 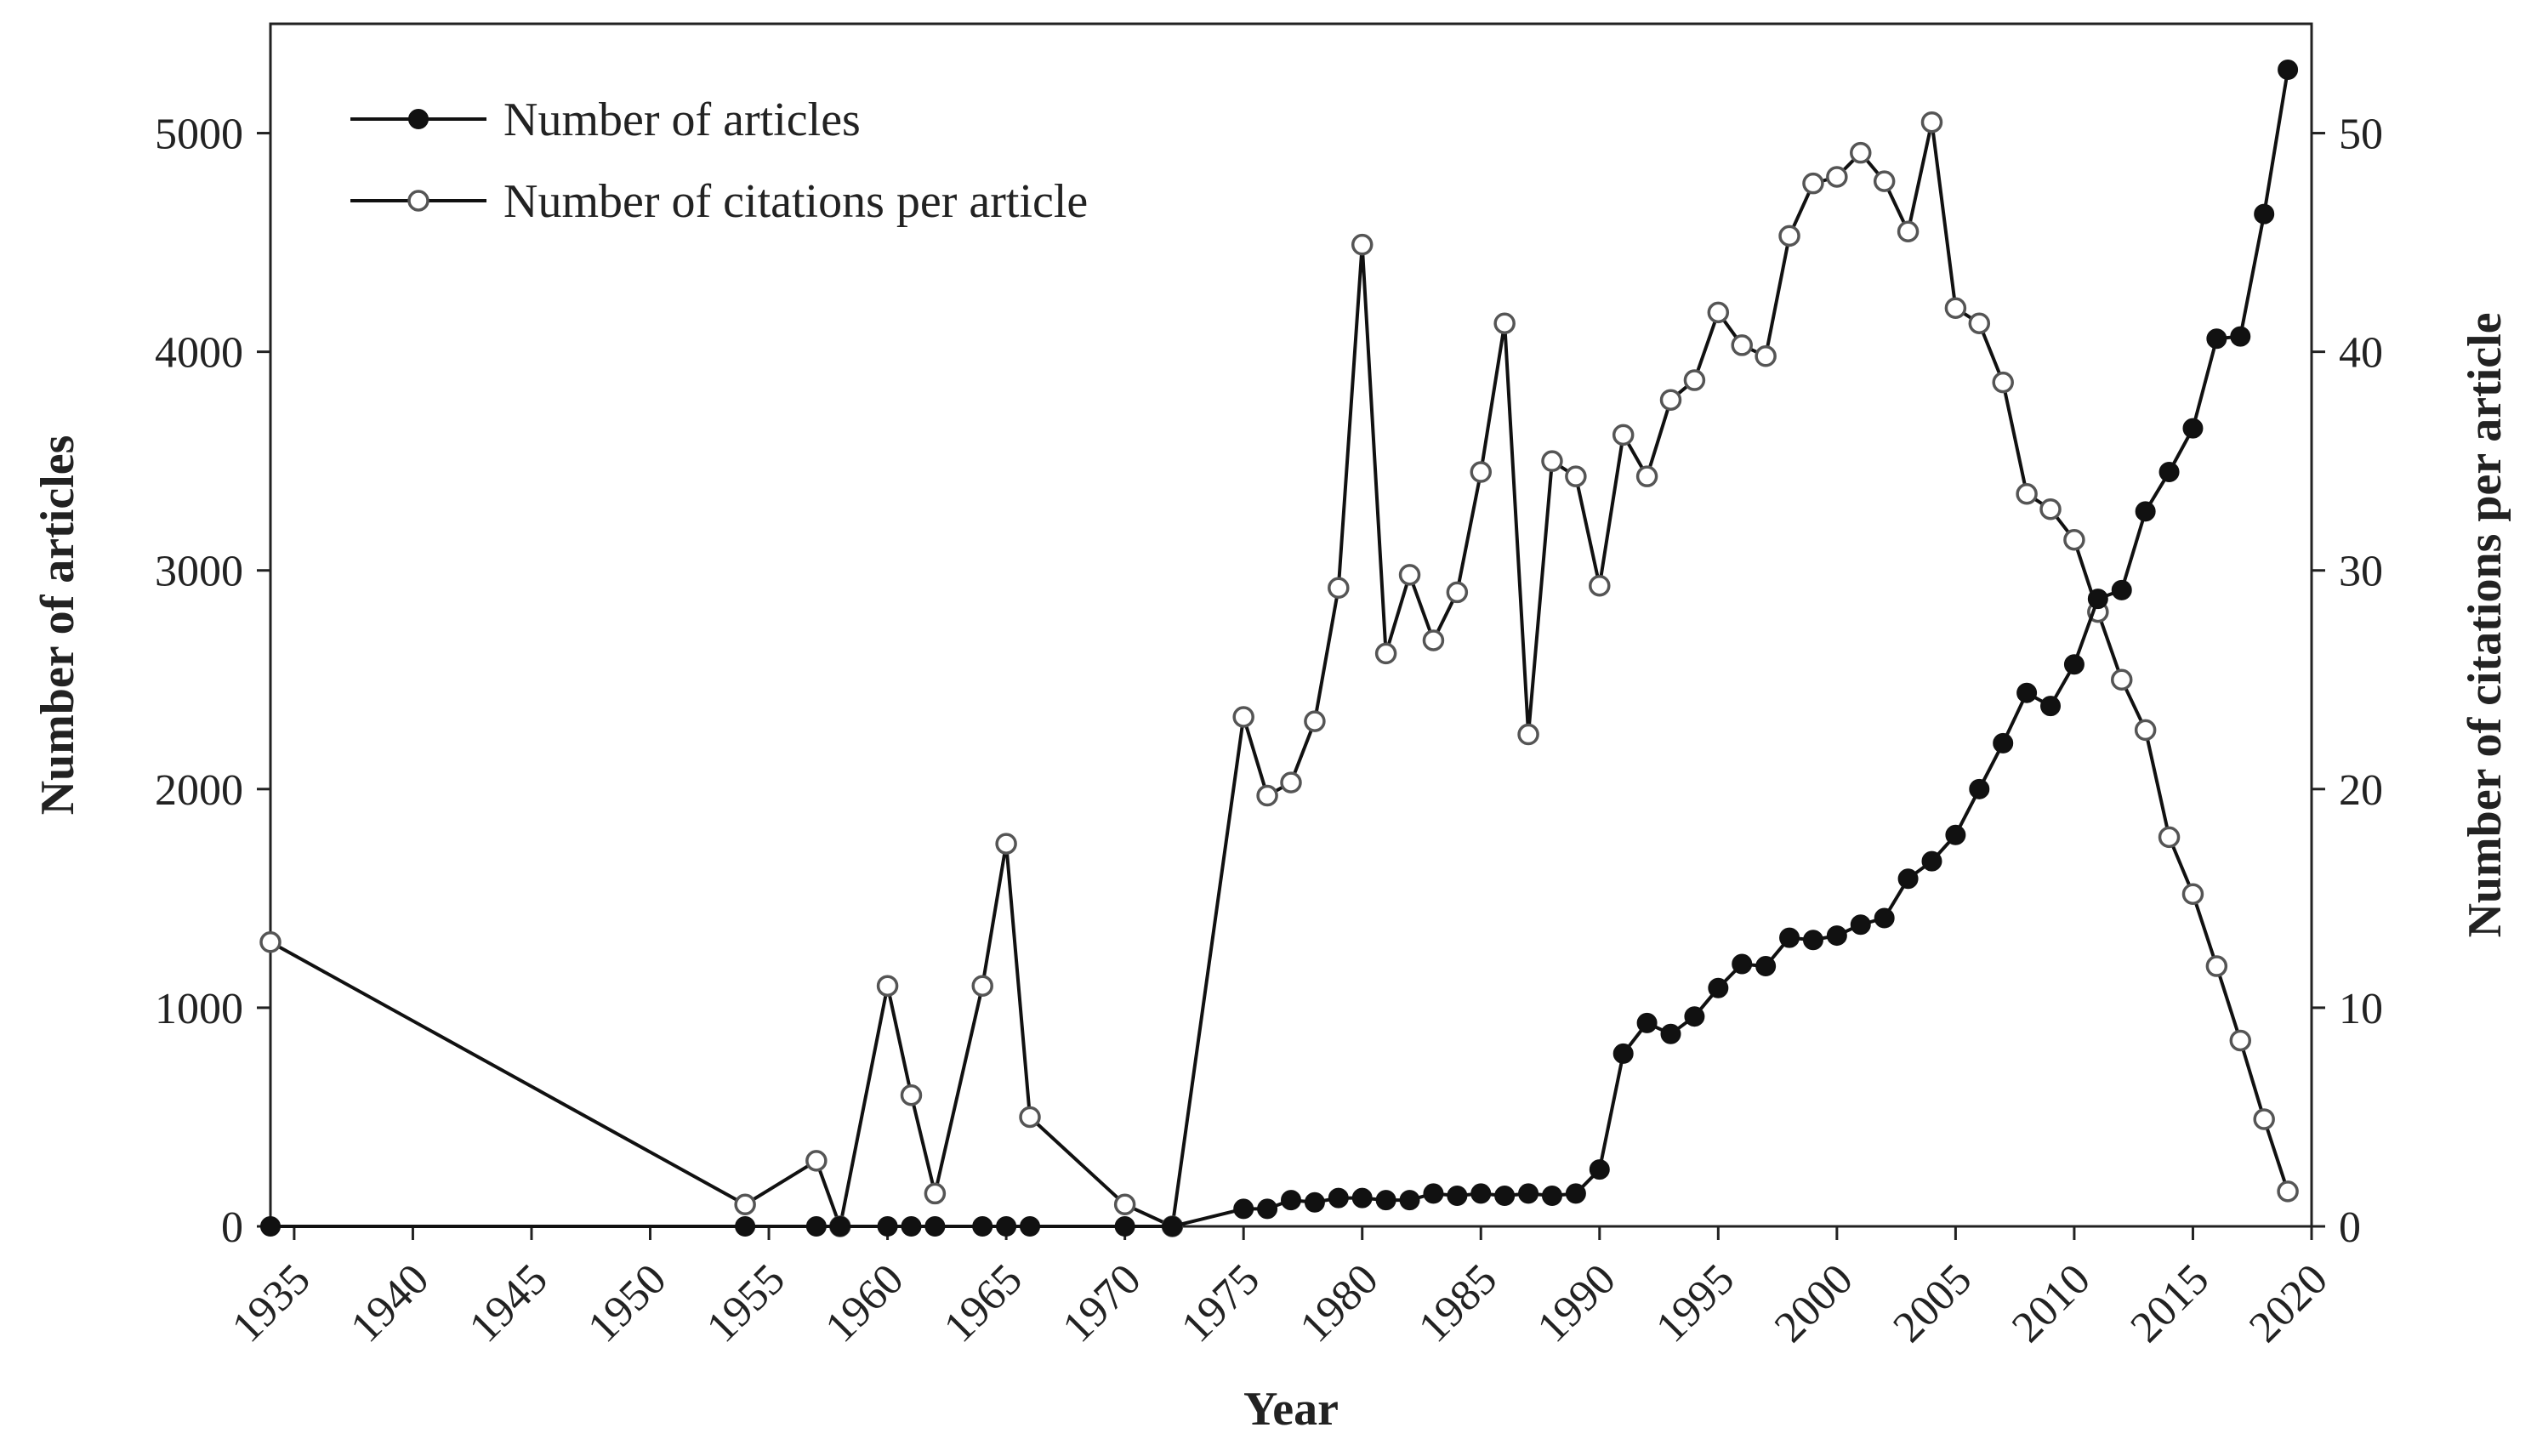 What do you see at coordinates (1695, 1303) in the screenshot?
I see `x-tick-label: 1995` at bounding box center [1695, 1303].